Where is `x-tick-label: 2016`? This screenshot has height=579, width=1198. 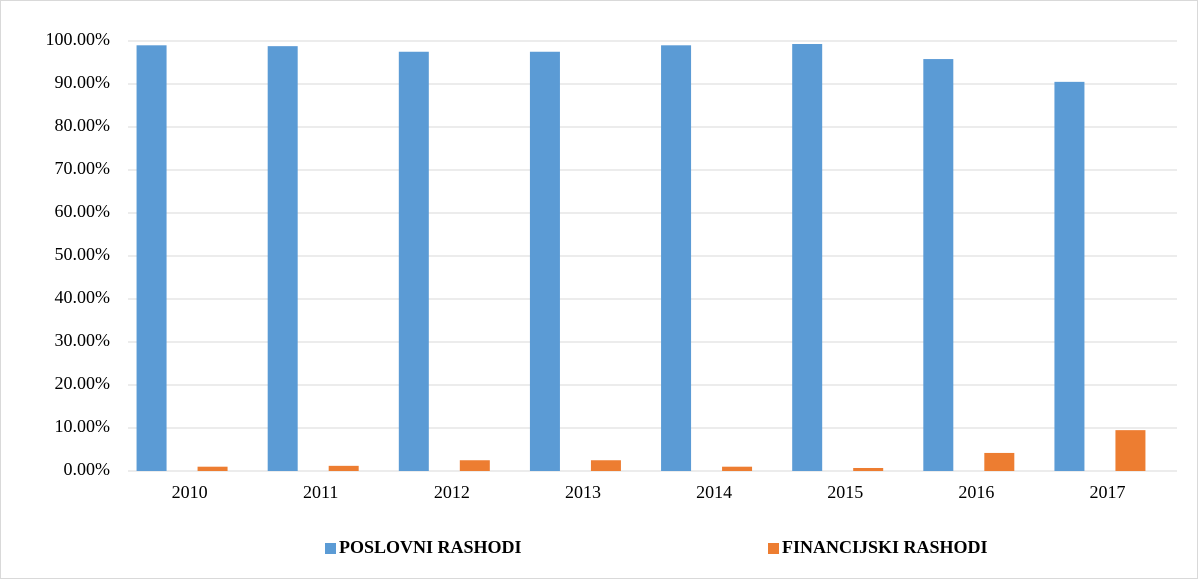
x-tick-label: 2016 is located at coordinates (976, 492).